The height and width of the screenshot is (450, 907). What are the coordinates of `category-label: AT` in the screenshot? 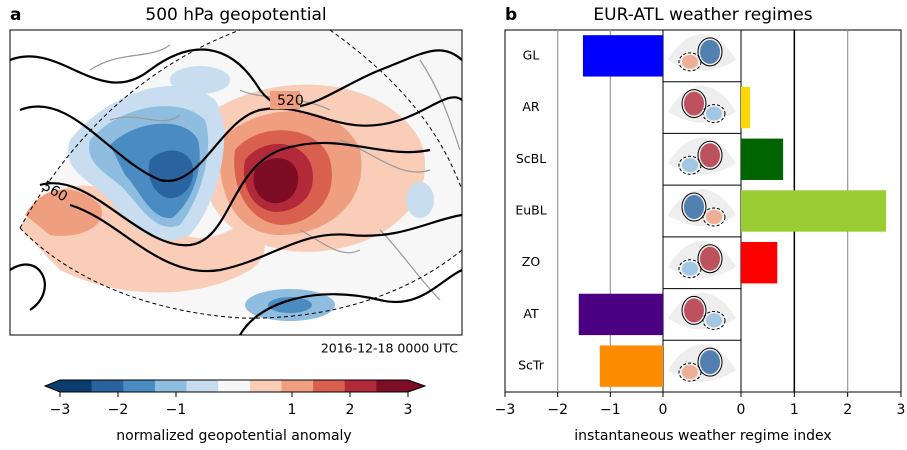 It's located at (531, 313).